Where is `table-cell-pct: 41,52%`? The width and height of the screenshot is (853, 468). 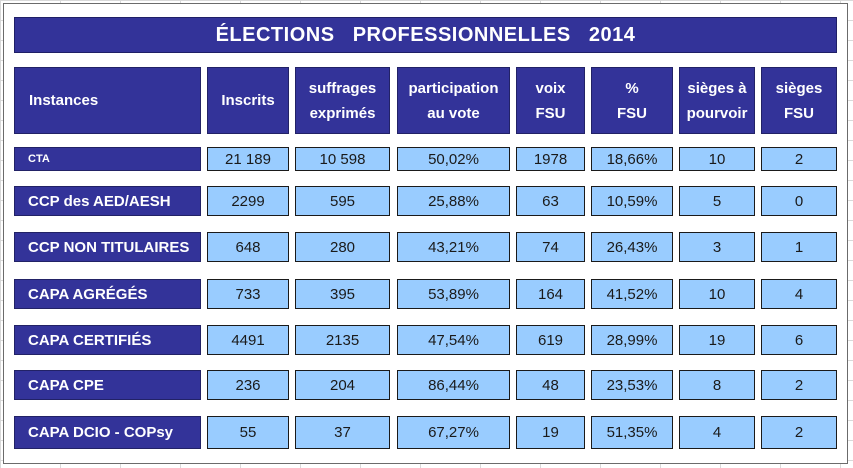 table-cell-pct: 41,52% is located at coordinates (632, 294).